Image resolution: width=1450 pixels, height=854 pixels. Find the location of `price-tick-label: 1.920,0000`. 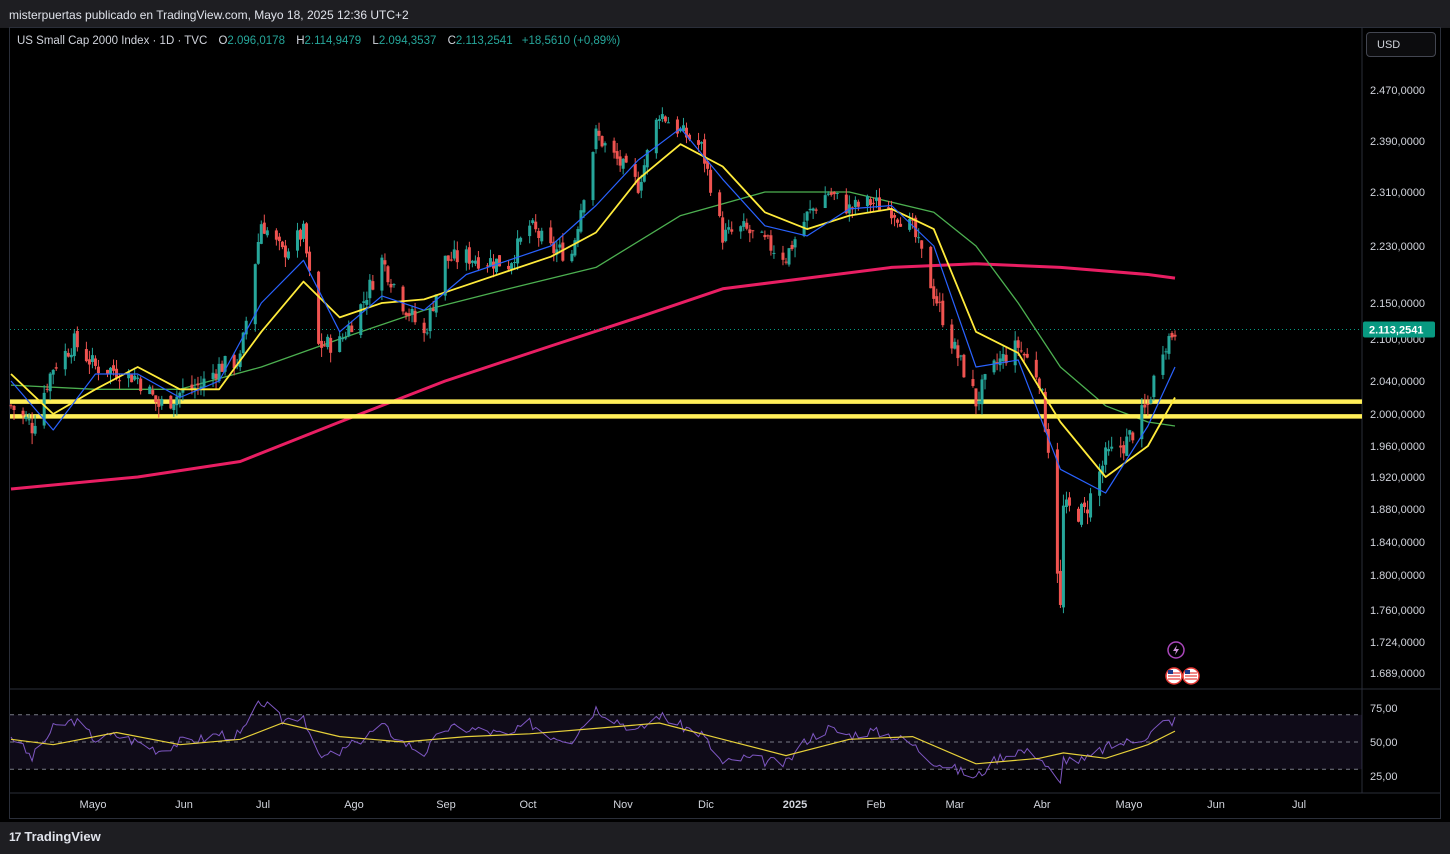

price-tick-label: 1.920,0000 is located at coordinates (1397, 478).